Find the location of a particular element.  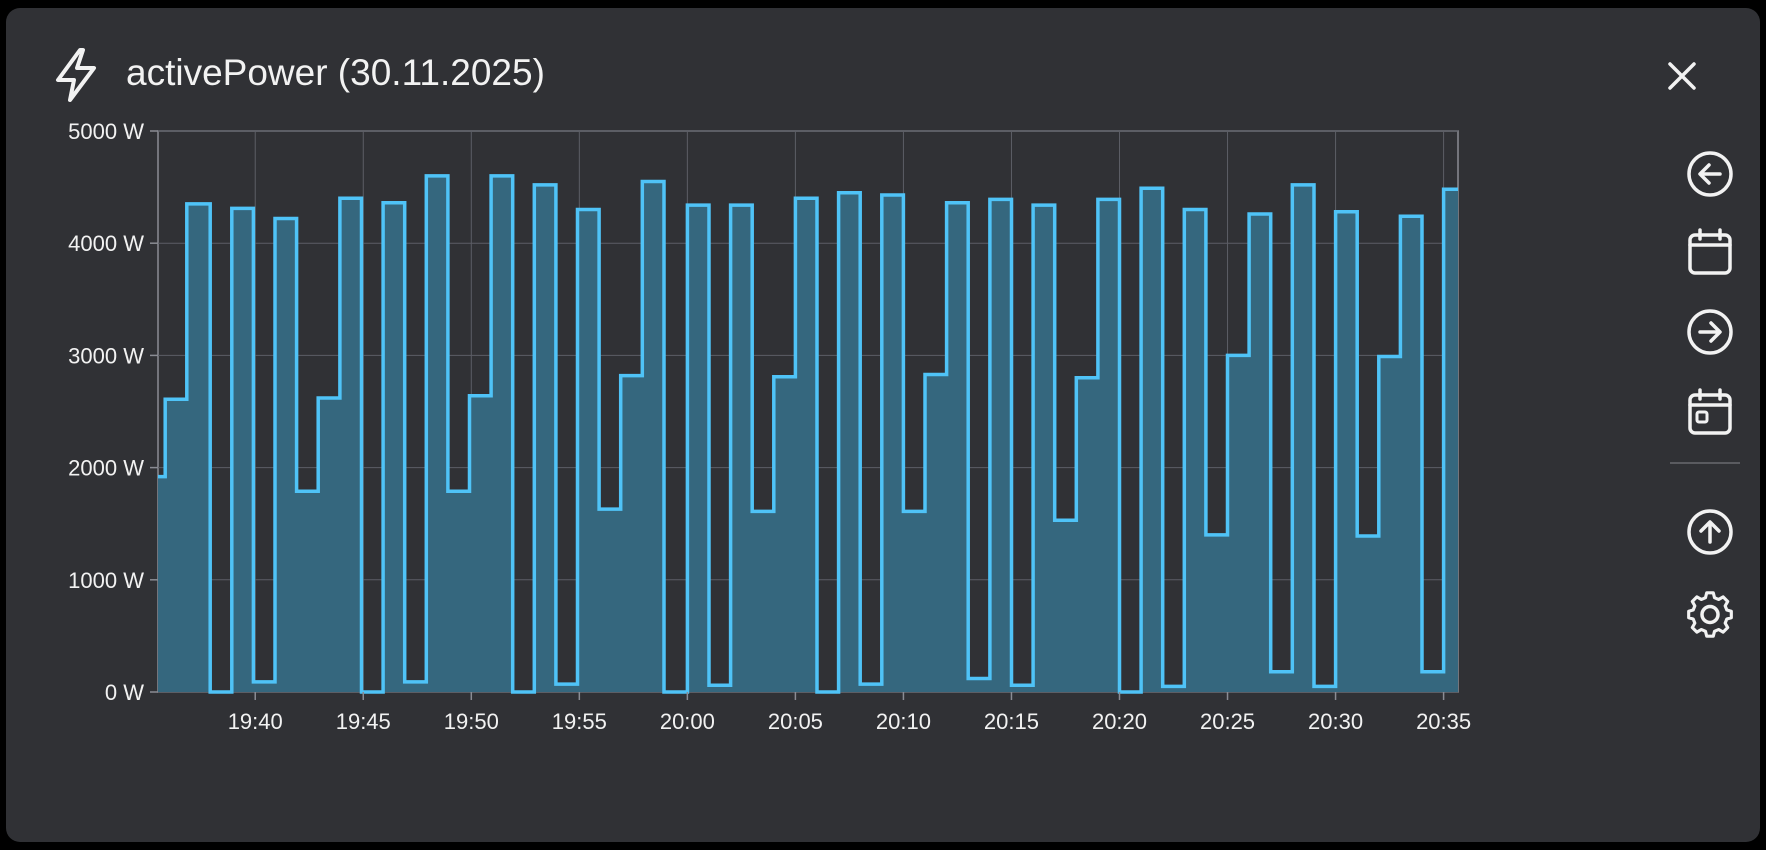

y-axis: 0 W 1000 W 2000 W 3000 W 4000 W 5000 W is located at coordinates (113, 412).